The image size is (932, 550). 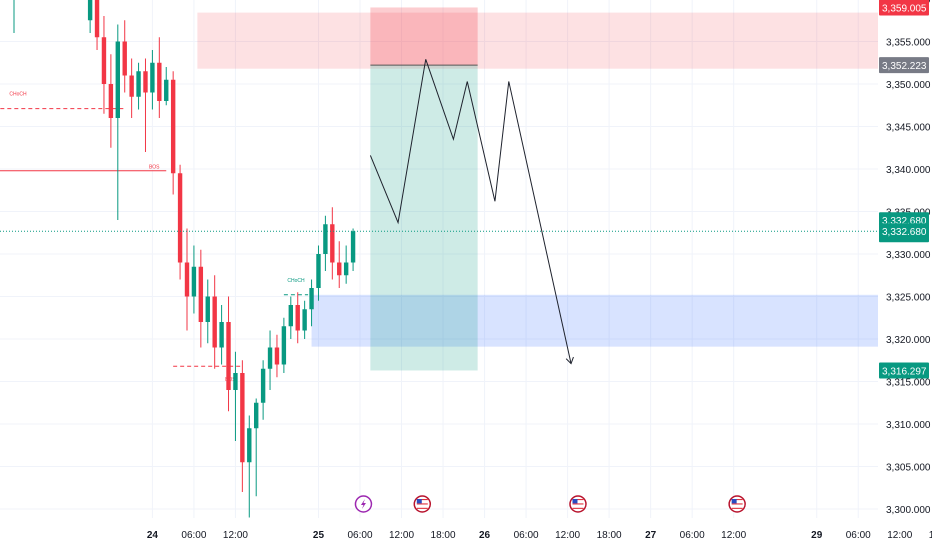 I want to click on x-tick-label: 26, so click(x=485, y=535).